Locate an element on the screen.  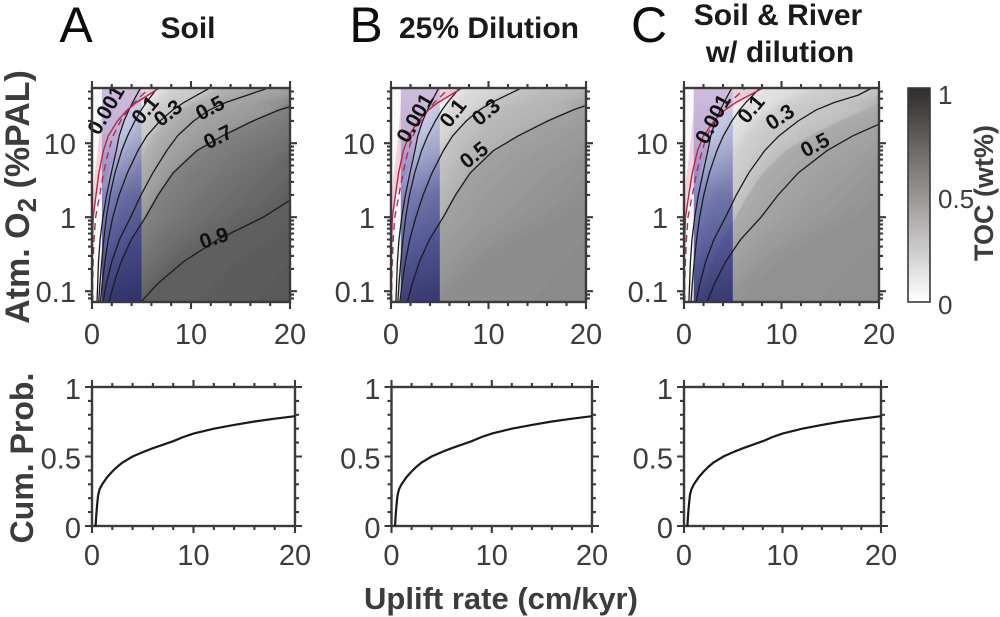
svg-text: Soil is located at coordinates (187, 28).